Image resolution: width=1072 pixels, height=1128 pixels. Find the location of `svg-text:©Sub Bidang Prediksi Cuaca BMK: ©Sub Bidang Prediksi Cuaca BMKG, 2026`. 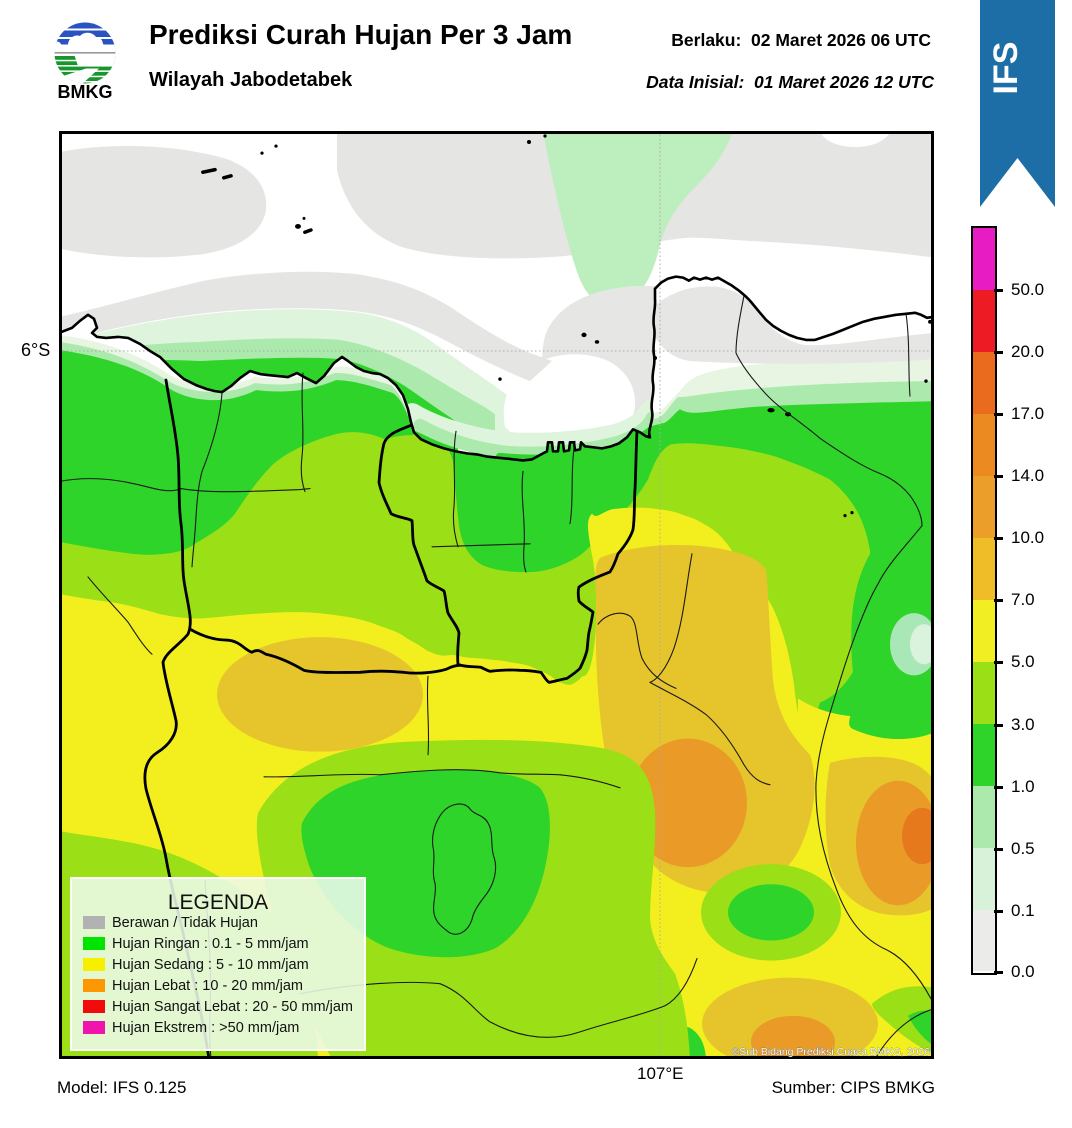

svg-text:©Sub Bidang Prediksi Cuaca BMK: ©Sub Bidang Prediksi Cuaca BMKG, 2026 is located at coordinates (831, 1052).